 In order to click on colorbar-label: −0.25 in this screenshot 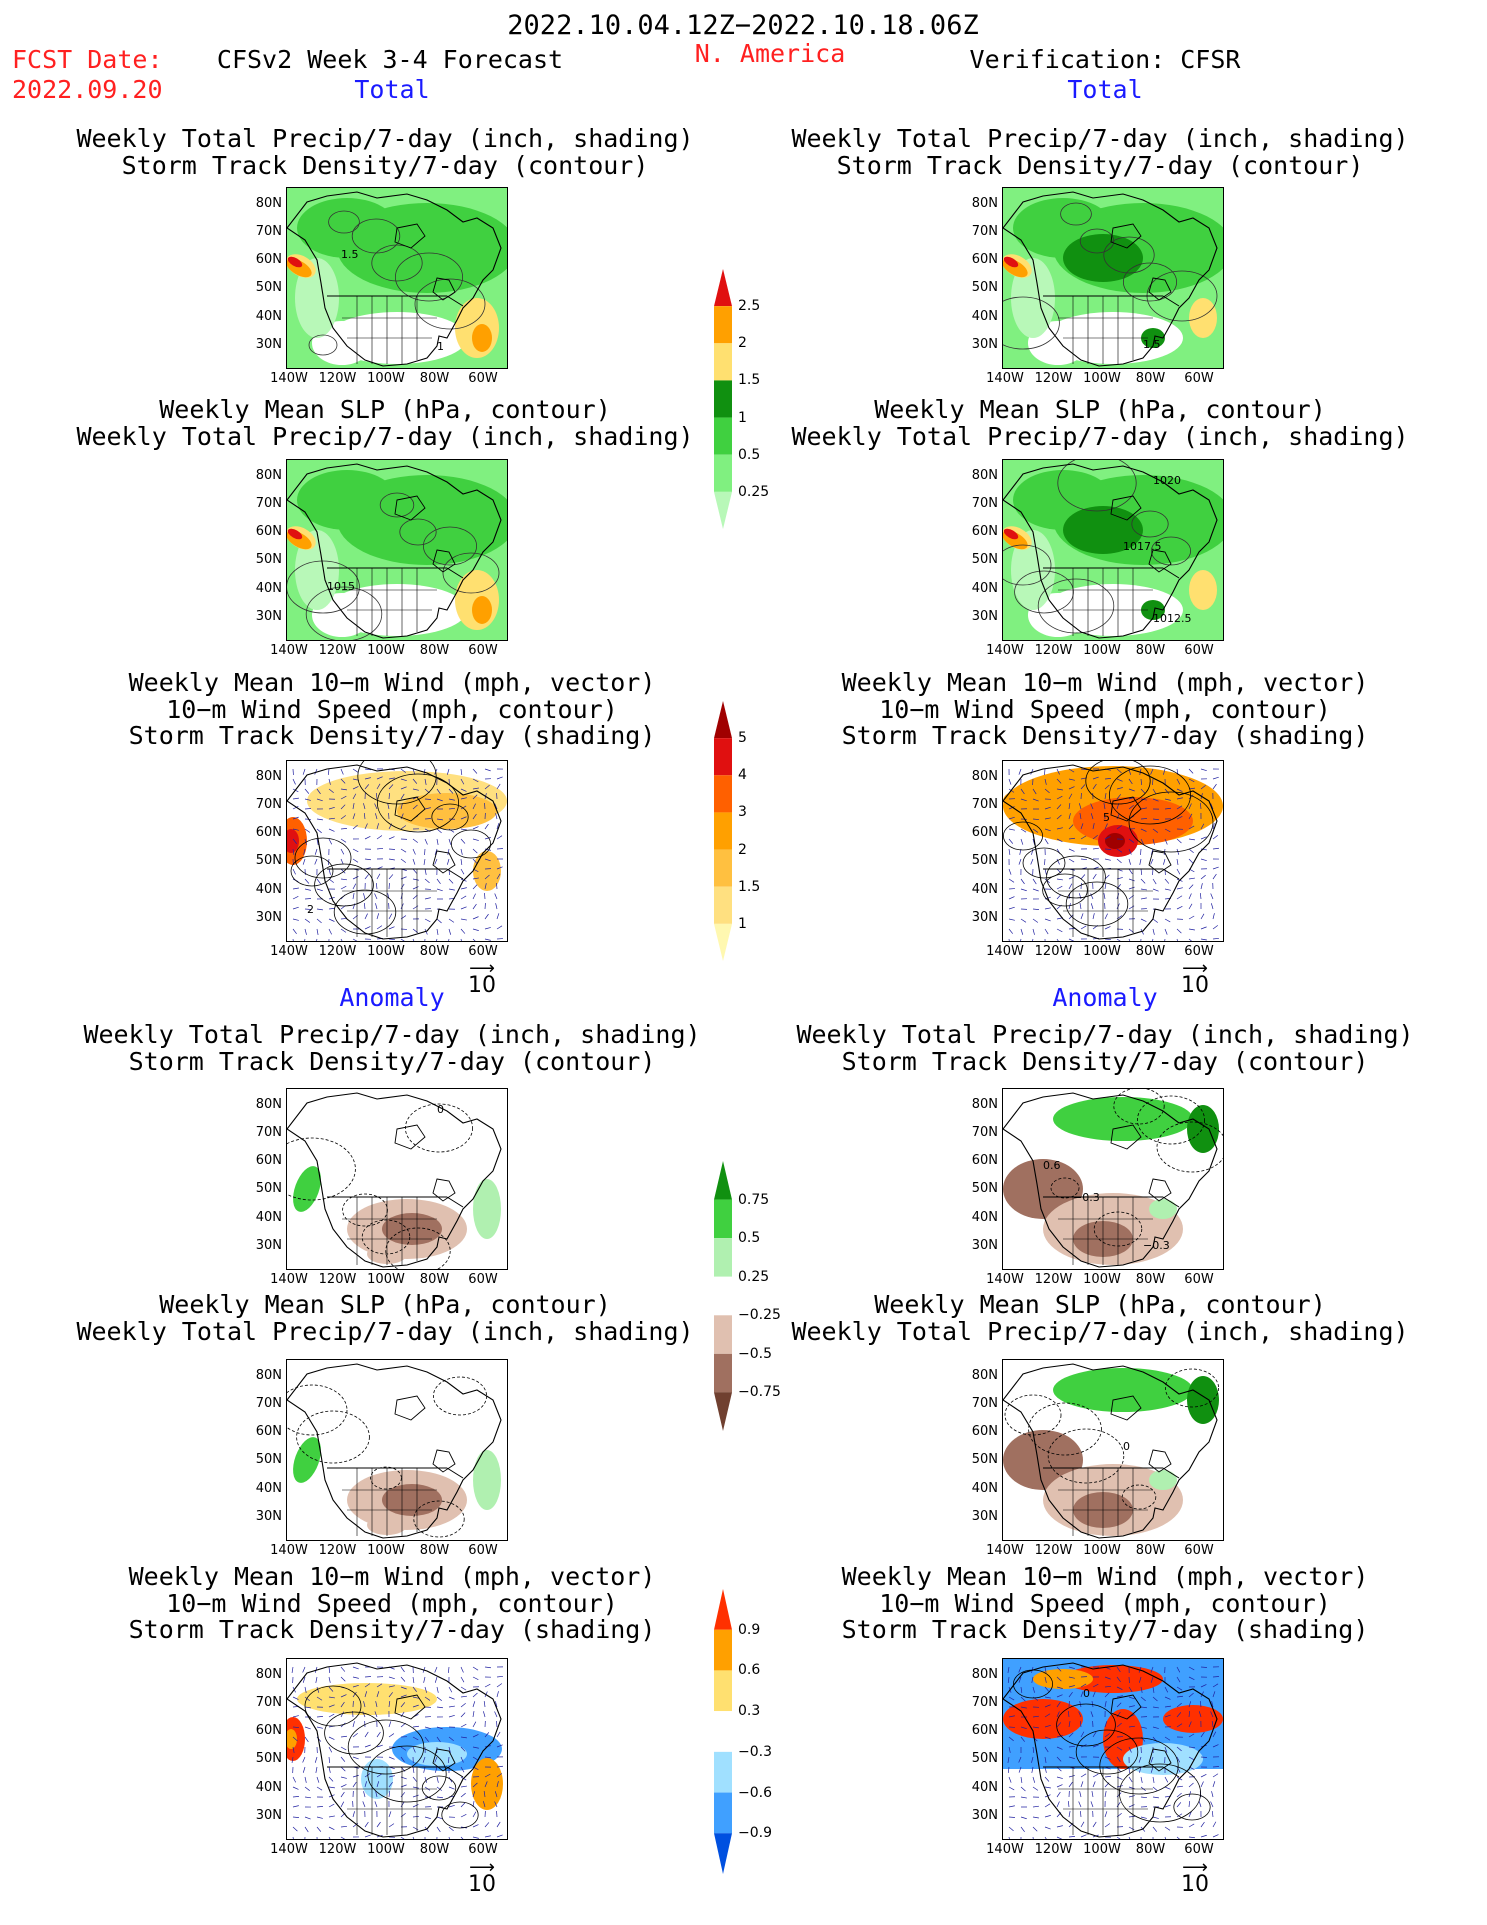, I will do `click(759, 1315)`.